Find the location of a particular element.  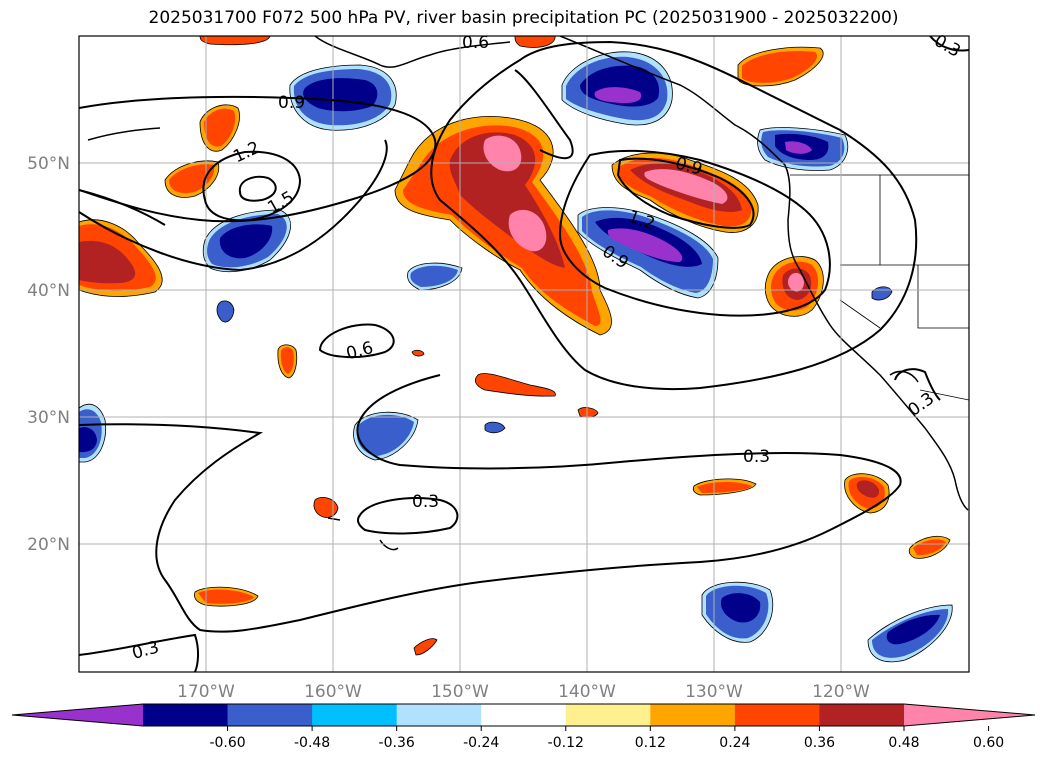

colorbar-tick-label: 0.60 is located at coordinates (988, 743).